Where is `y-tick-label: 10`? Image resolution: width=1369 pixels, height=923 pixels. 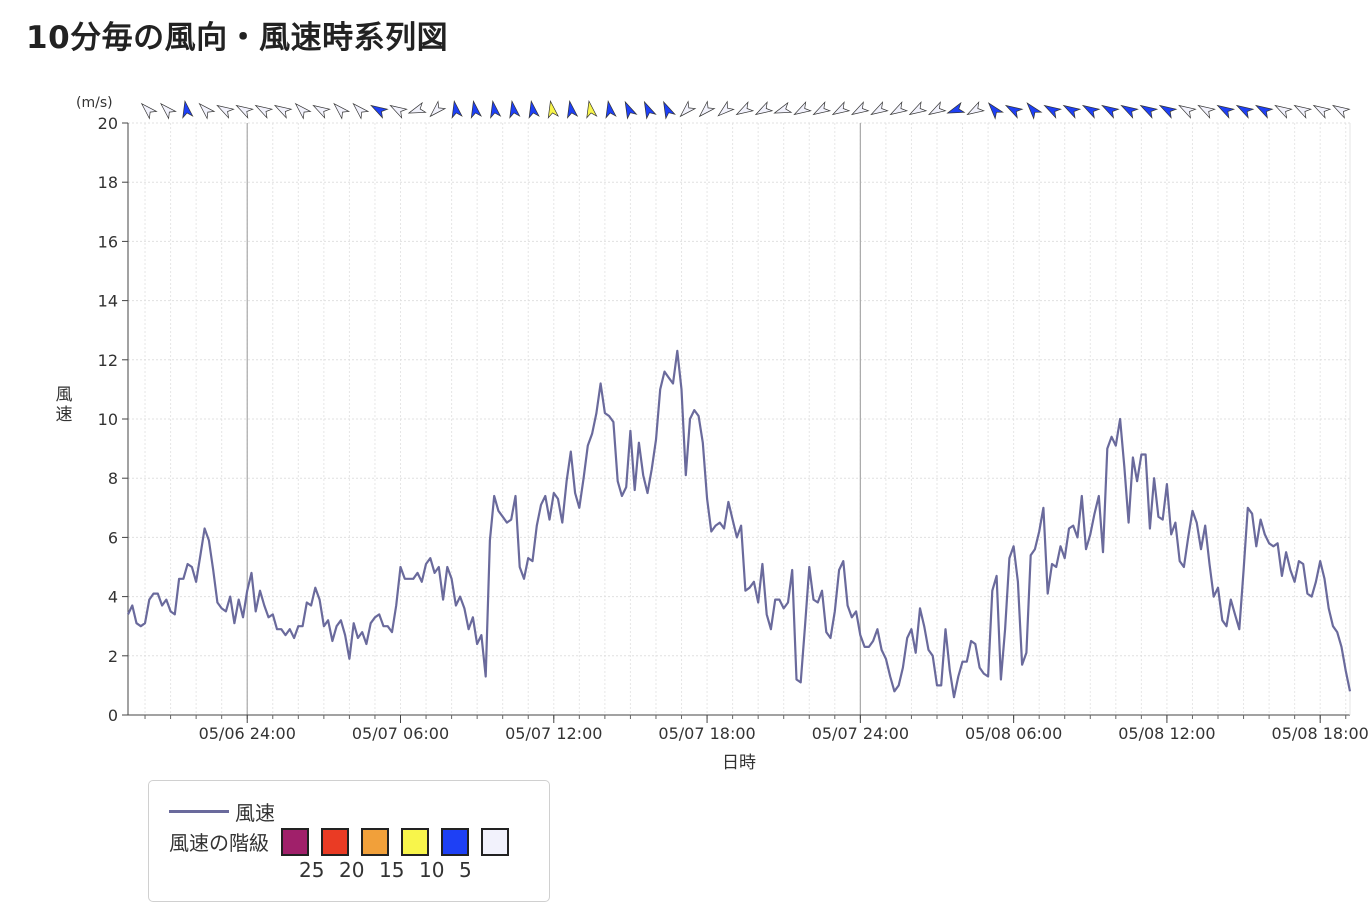
y-tick-label: 10 is located at coordinates (108, 419).